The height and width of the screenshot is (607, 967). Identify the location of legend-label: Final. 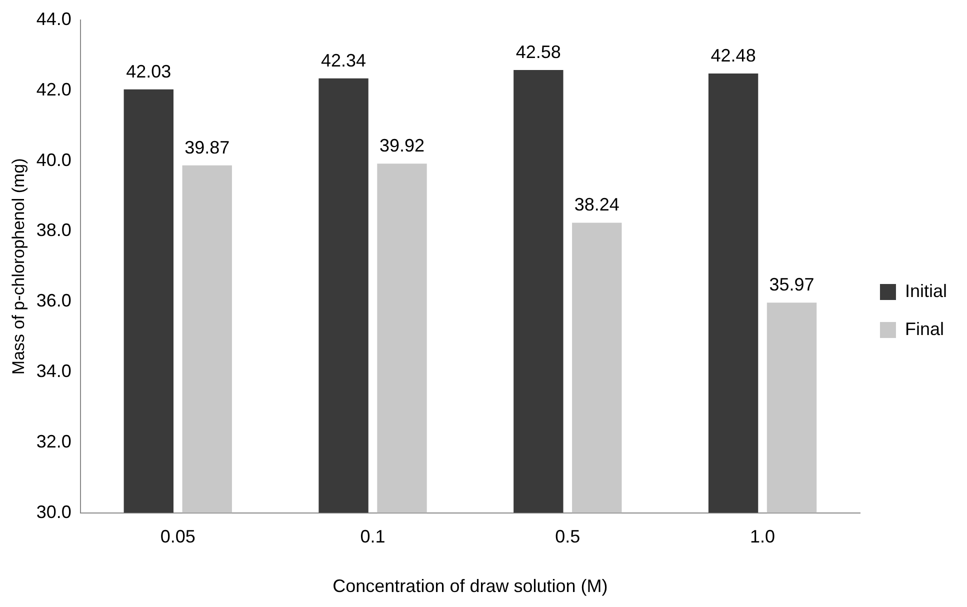
(924, 328).